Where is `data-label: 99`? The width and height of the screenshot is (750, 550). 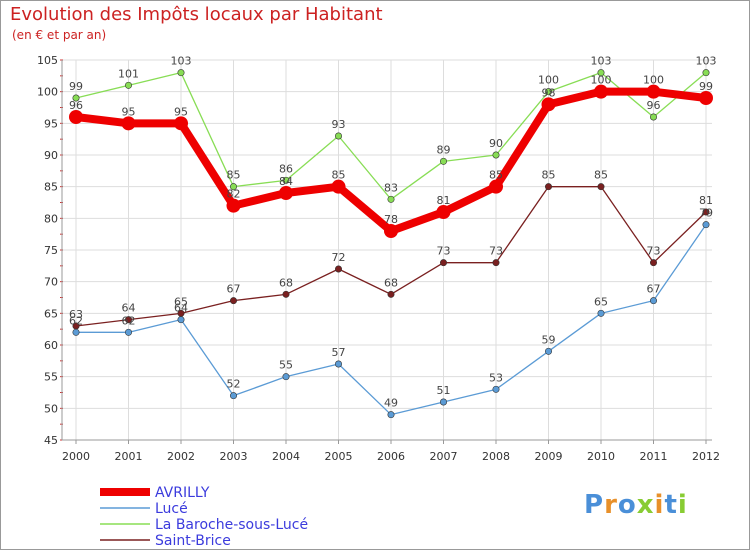
data-label: 99 is located at coordinates (76, 86).